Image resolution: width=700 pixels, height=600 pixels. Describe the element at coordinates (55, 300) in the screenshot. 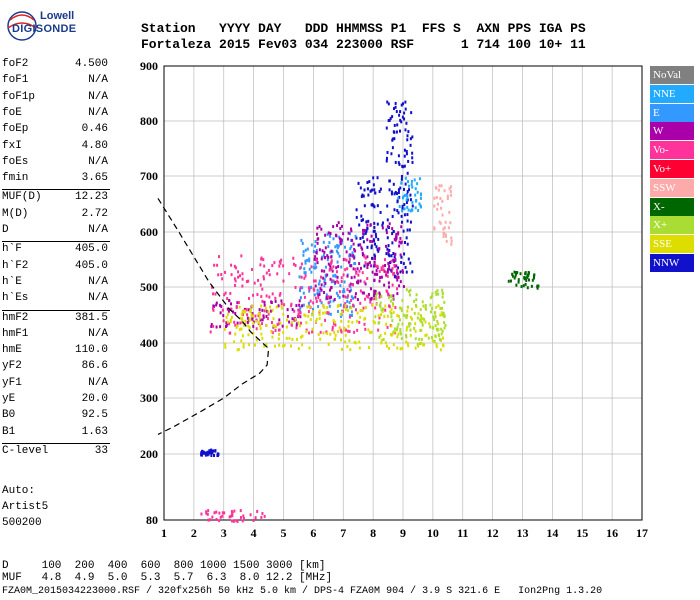

I see `param-row-hes: h`Es N/A` at that location.